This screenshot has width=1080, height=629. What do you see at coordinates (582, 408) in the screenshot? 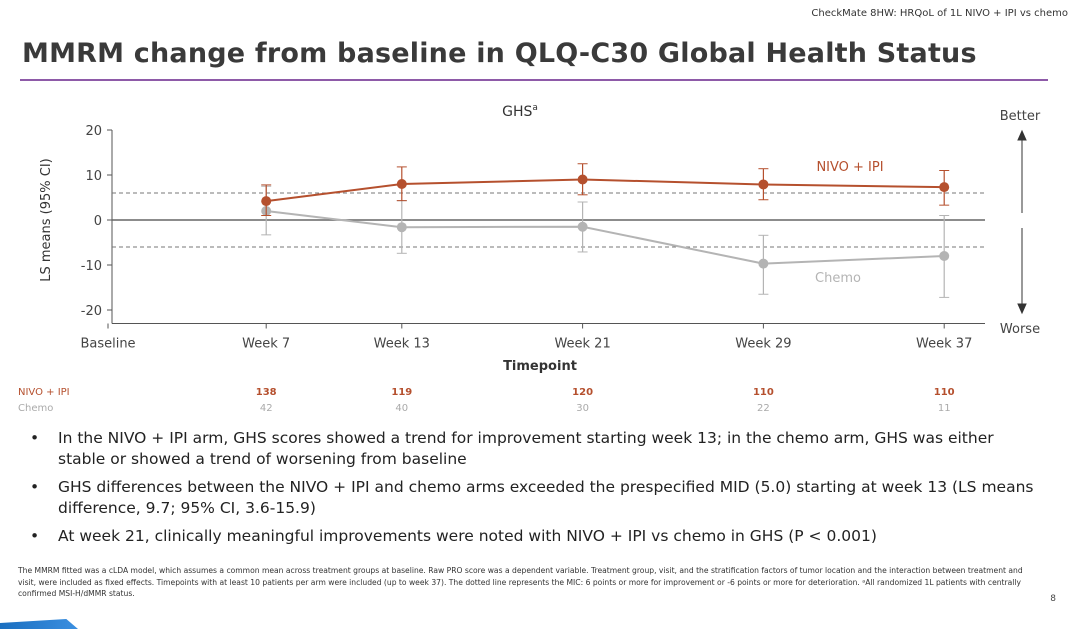
I see `patient-count: 30` at bounding box center [582, 408].